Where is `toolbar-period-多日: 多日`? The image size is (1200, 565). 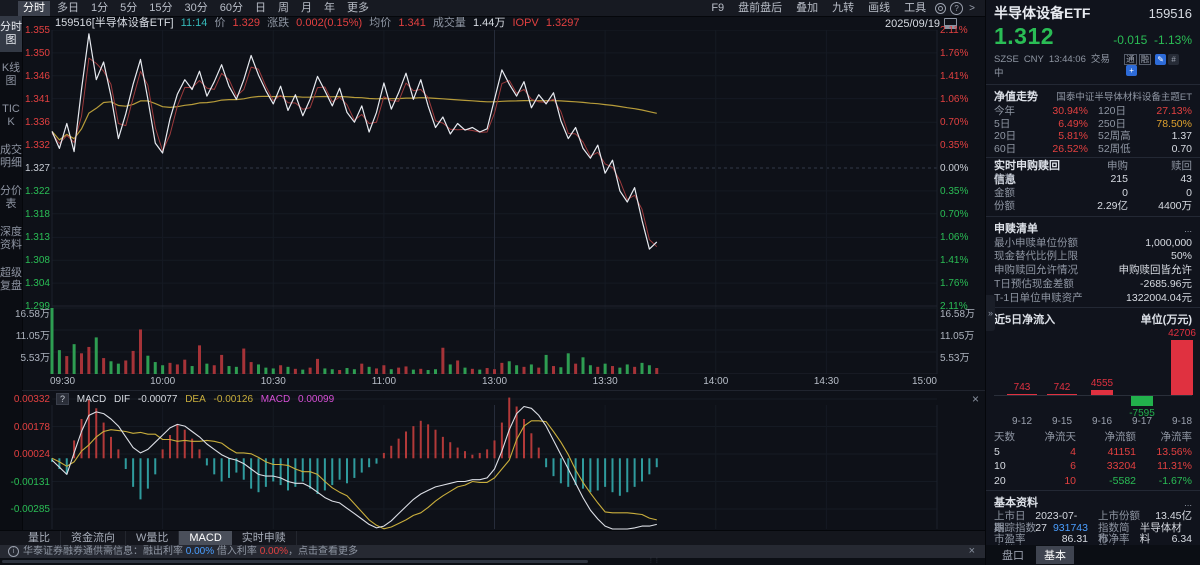
toolbar-period-多日: 多日 is located at coordinates (68, 7).